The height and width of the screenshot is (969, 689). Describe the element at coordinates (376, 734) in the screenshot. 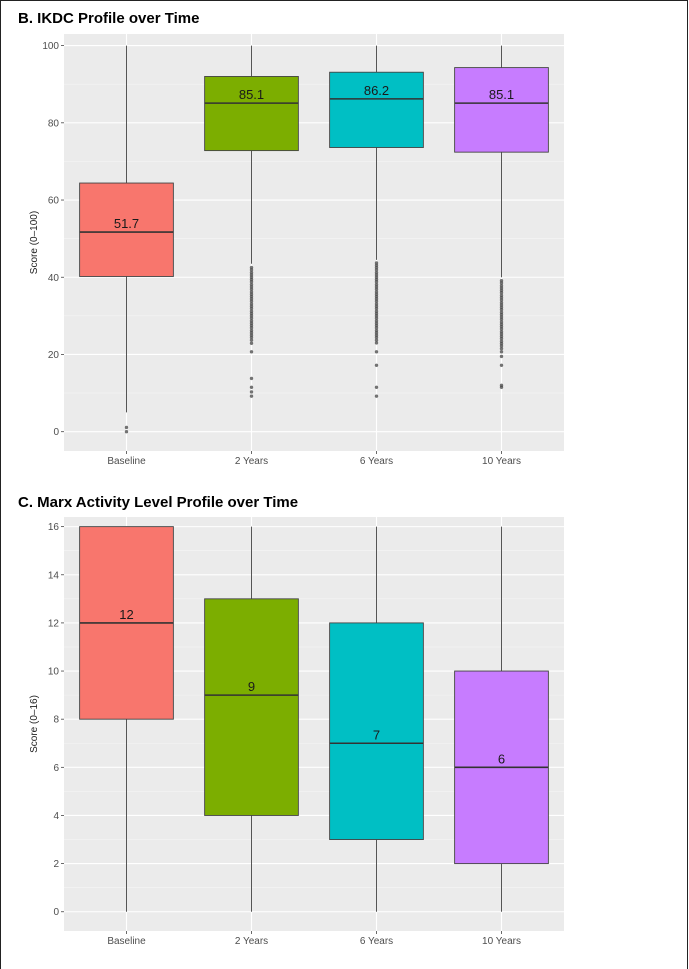

I see `median-label: 7` at that location.